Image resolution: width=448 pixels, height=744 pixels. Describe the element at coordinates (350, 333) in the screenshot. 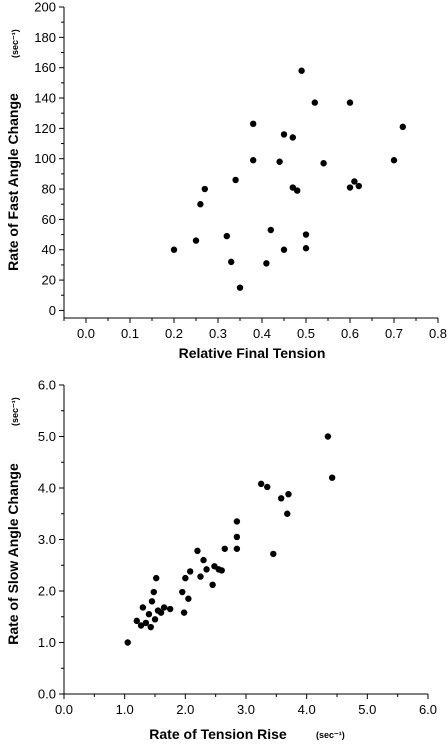

I see `x-tick-label: 0.6` at that location.